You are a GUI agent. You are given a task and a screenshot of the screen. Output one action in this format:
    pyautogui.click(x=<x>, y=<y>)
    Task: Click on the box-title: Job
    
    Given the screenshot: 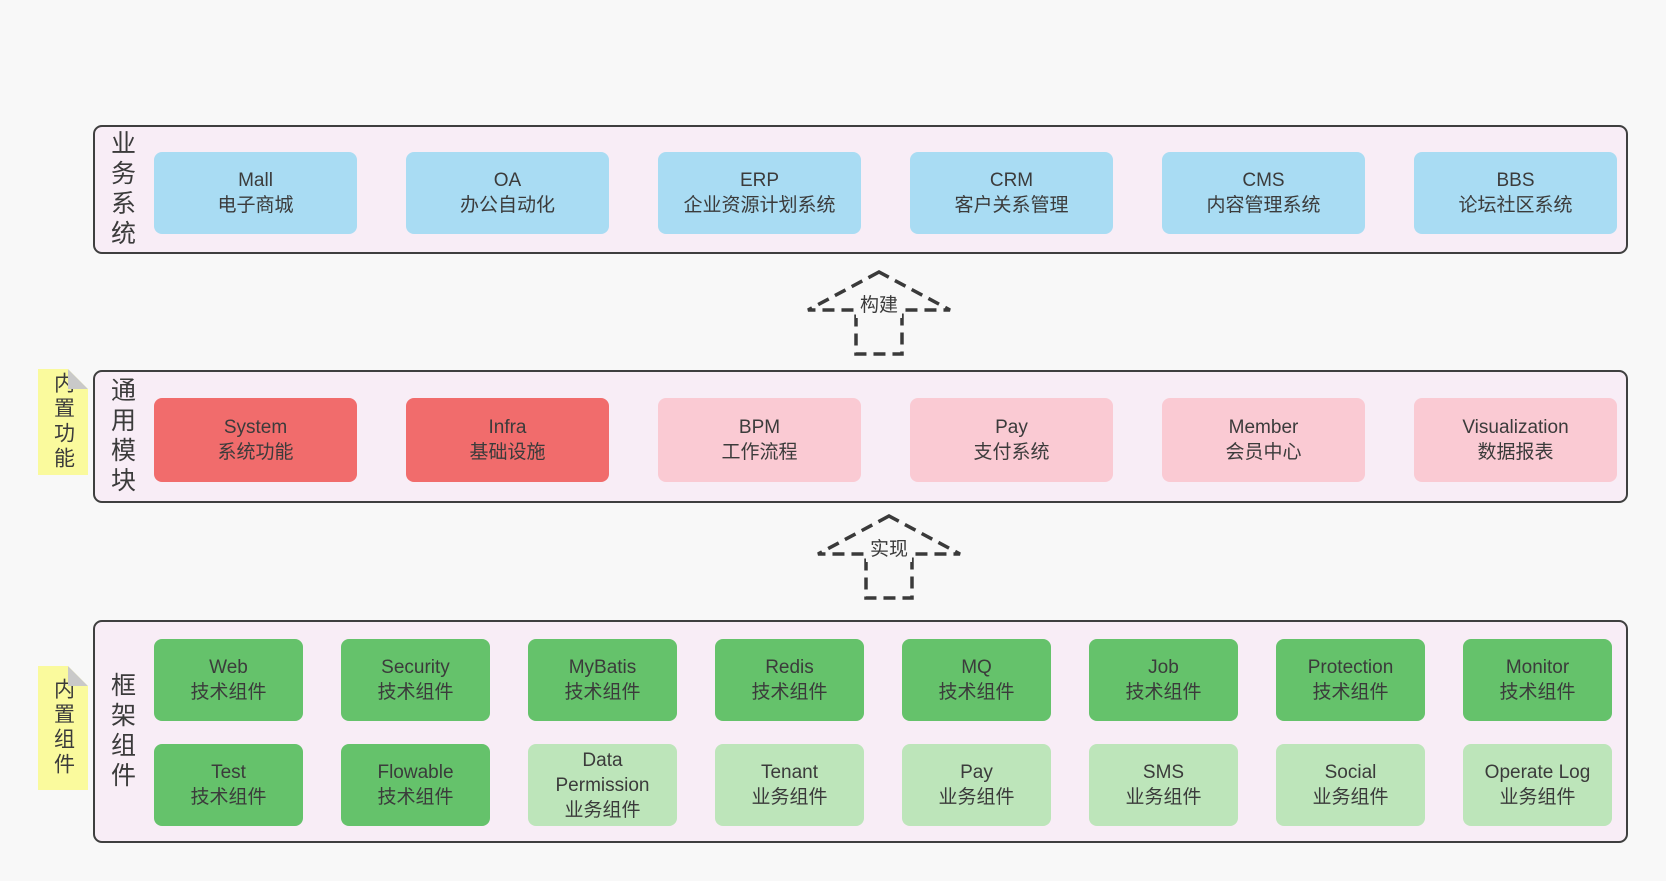 What is the action you would take?
    pyautogui.click(x=1163, y=667)
    